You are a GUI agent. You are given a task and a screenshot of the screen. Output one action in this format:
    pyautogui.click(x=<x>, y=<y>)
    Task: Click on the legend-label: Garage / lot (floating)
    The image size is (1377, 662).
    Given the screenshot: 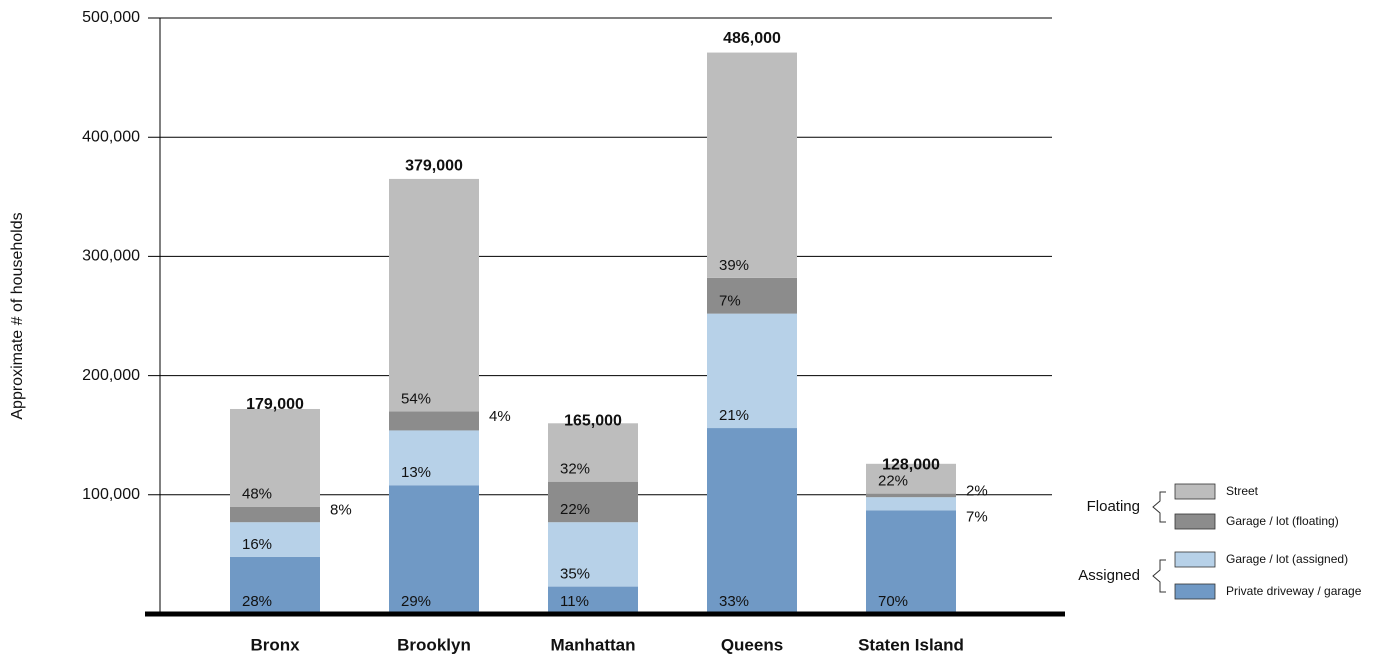 What is the action you would take?
    pyautogui.click(x=1282, y=521)
    